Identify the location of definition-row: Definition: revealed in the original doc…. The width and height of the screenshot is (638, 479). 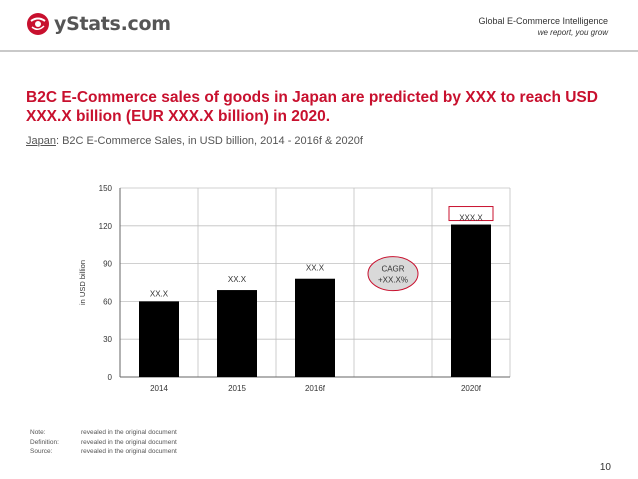
(103, 443).